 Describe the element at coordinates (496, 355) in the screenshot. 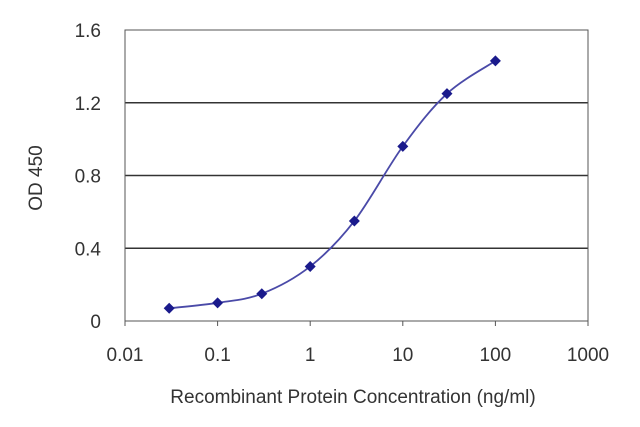

I see `x-tick-label: 100` at that location.